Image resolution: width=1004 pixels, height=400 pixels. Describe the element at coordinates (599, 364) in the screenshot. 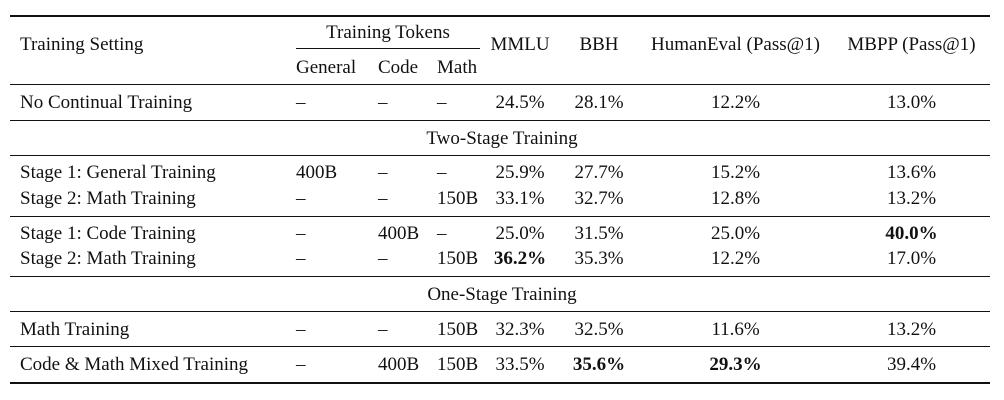

I see `cell-bbh-best: 35.6%` at that location.